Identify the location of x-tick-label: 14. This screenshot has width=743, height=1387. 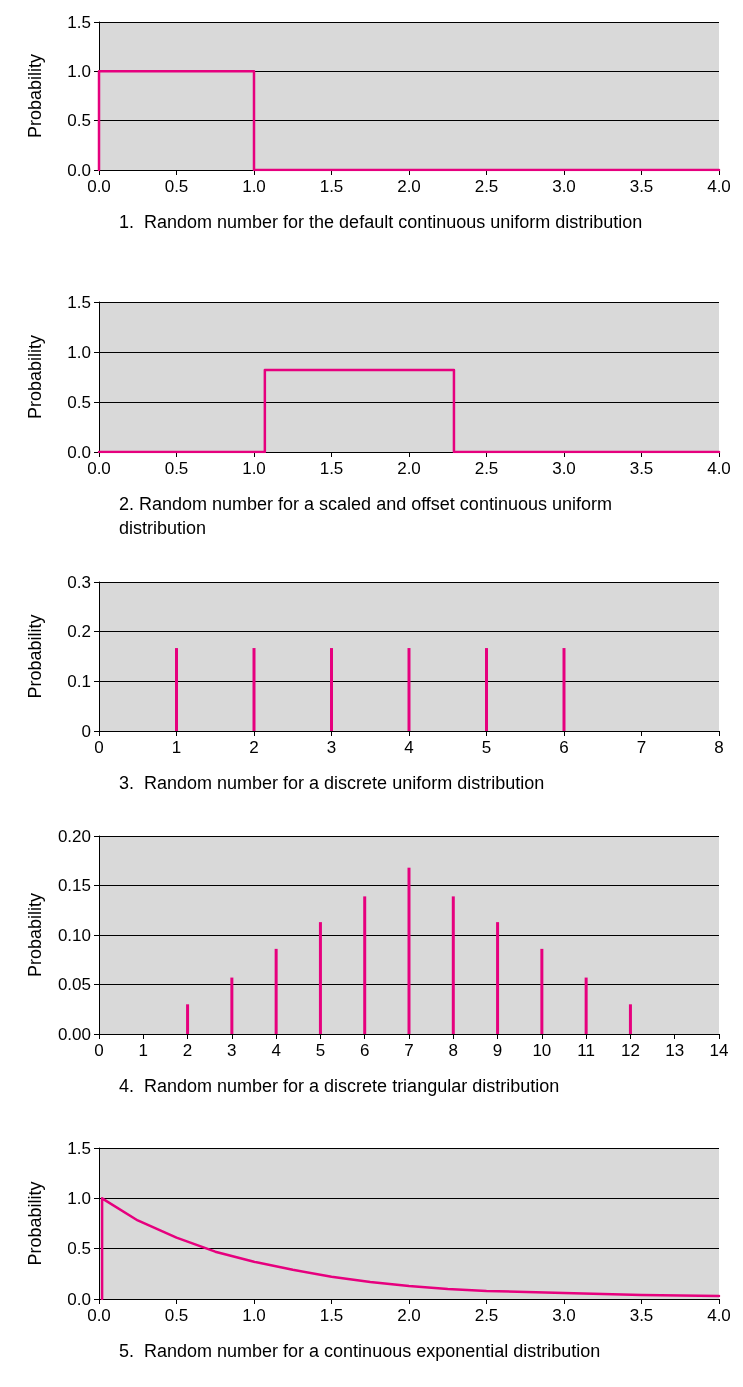
(719, 1050).